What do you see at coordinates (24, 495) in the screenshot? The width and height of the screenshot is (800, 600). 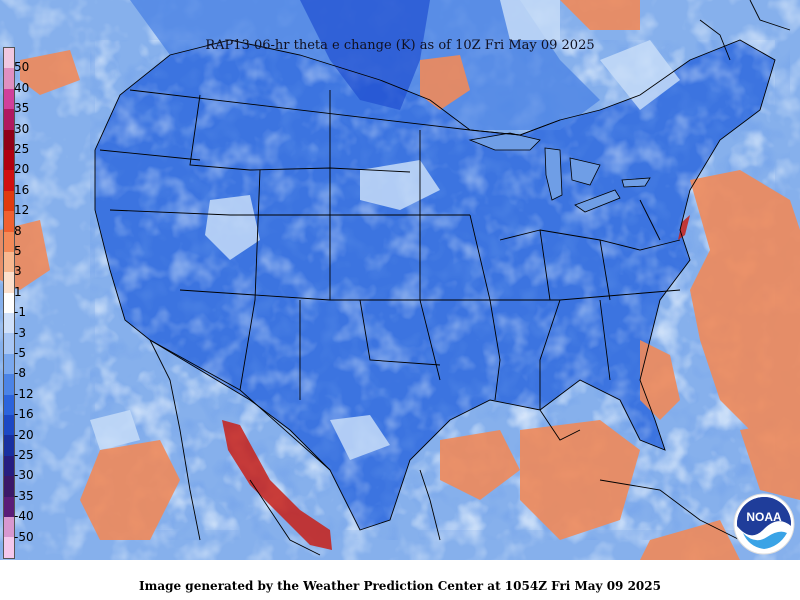 I see `colorbar-label: -35` at bounding box center [24, 495].